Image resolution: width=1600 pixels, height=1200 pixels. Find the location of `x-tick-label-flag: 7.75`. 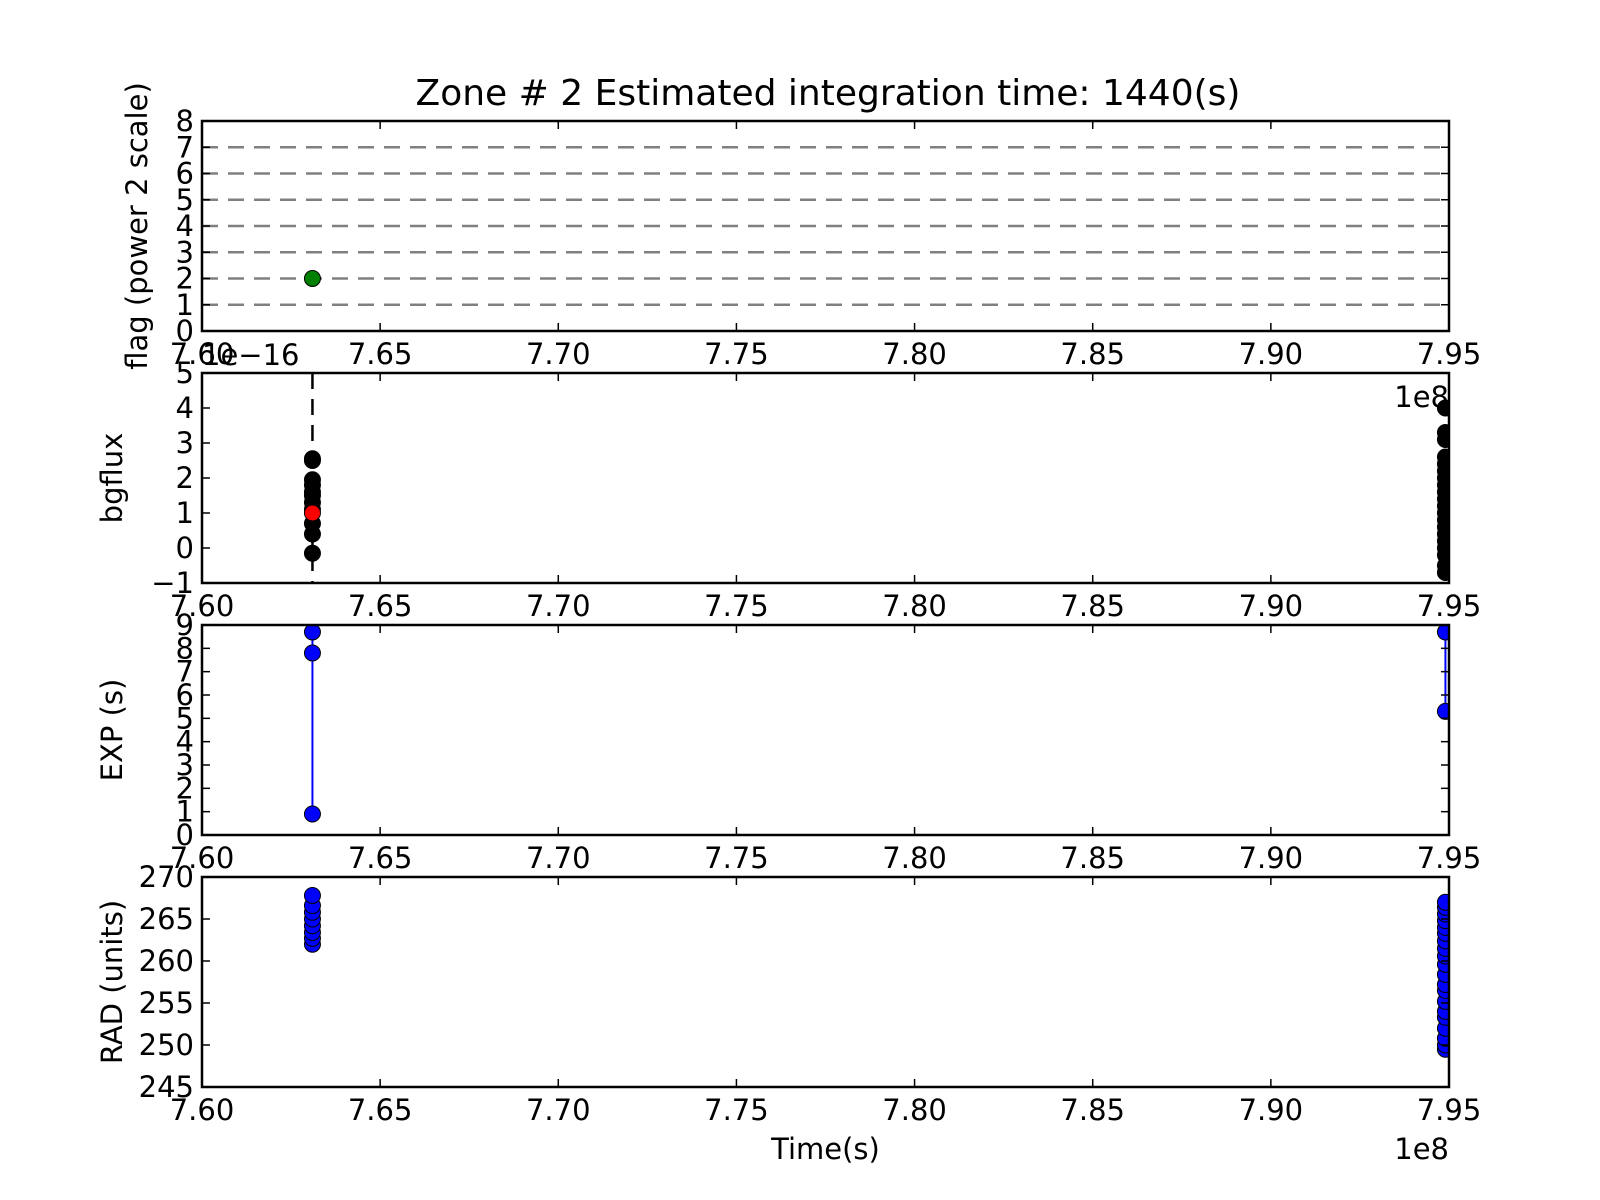

x-tick-label-flag: 7.75 is located at coordinates (736, 354).